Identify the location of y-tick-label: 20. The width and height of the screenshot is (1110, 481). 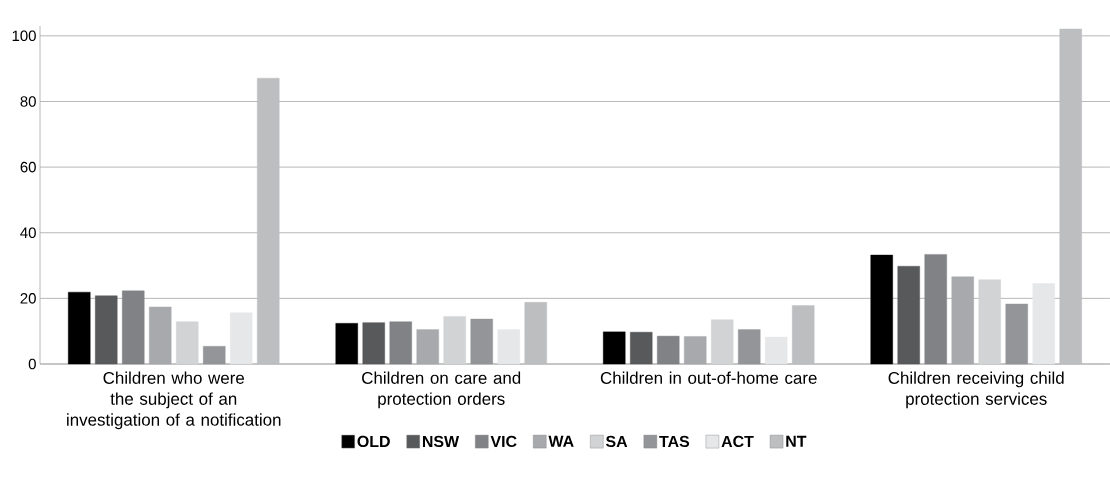
(28, 298).